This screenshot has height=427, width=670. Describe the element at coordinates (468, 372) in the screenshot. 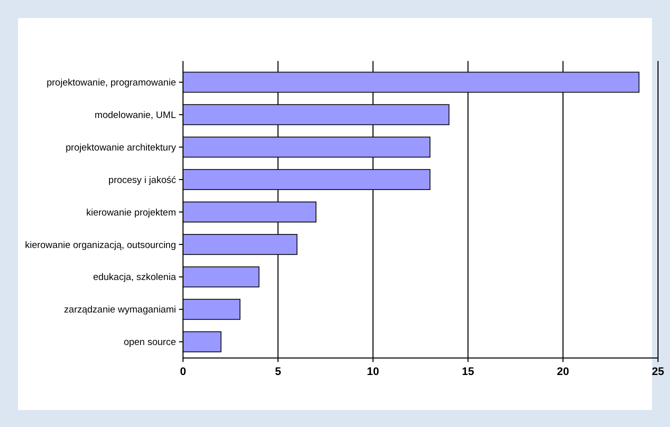

I see `x-tick-label: 15` at that location.